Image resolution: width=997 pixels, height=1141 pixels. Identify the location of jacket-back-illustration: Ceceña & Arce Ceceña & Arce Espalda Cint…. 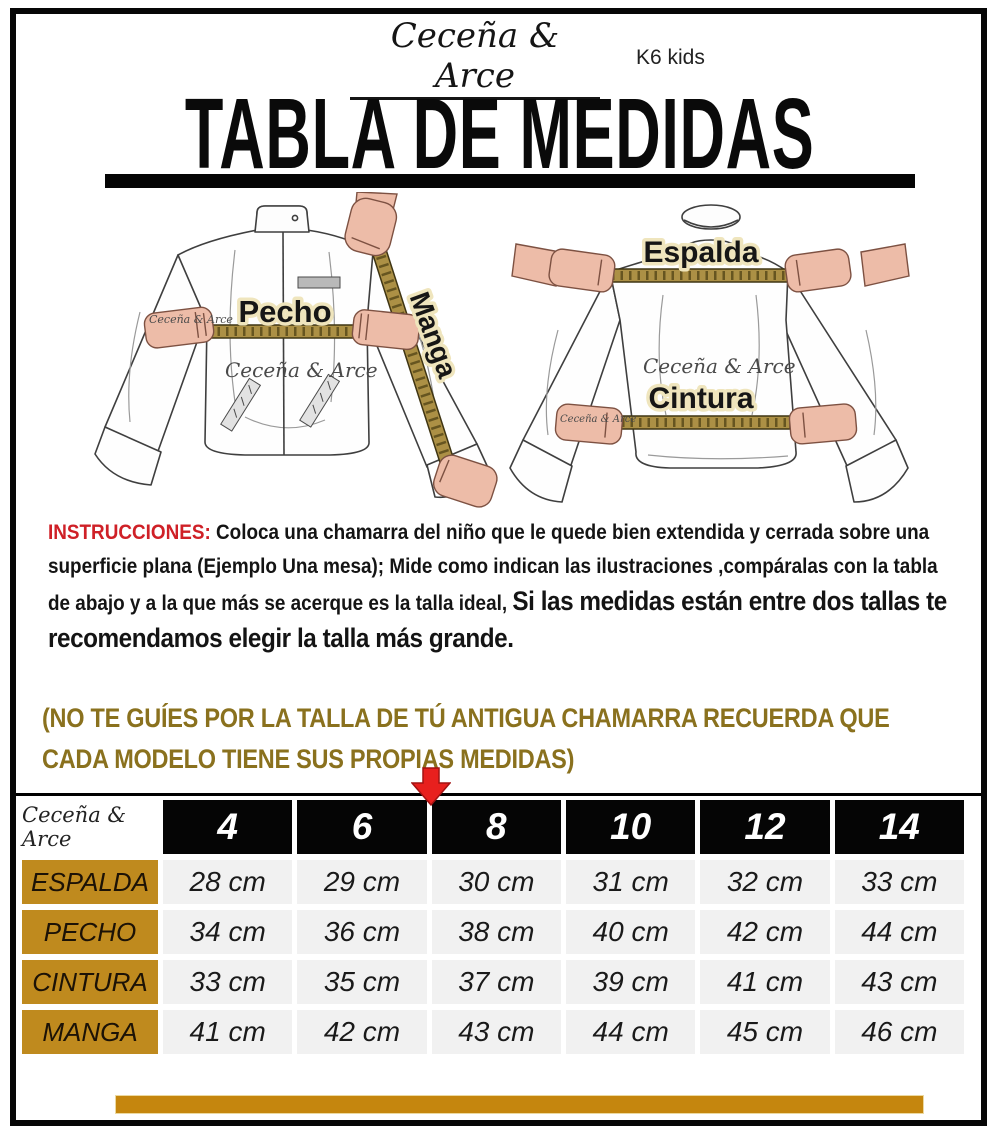
(709, 353).